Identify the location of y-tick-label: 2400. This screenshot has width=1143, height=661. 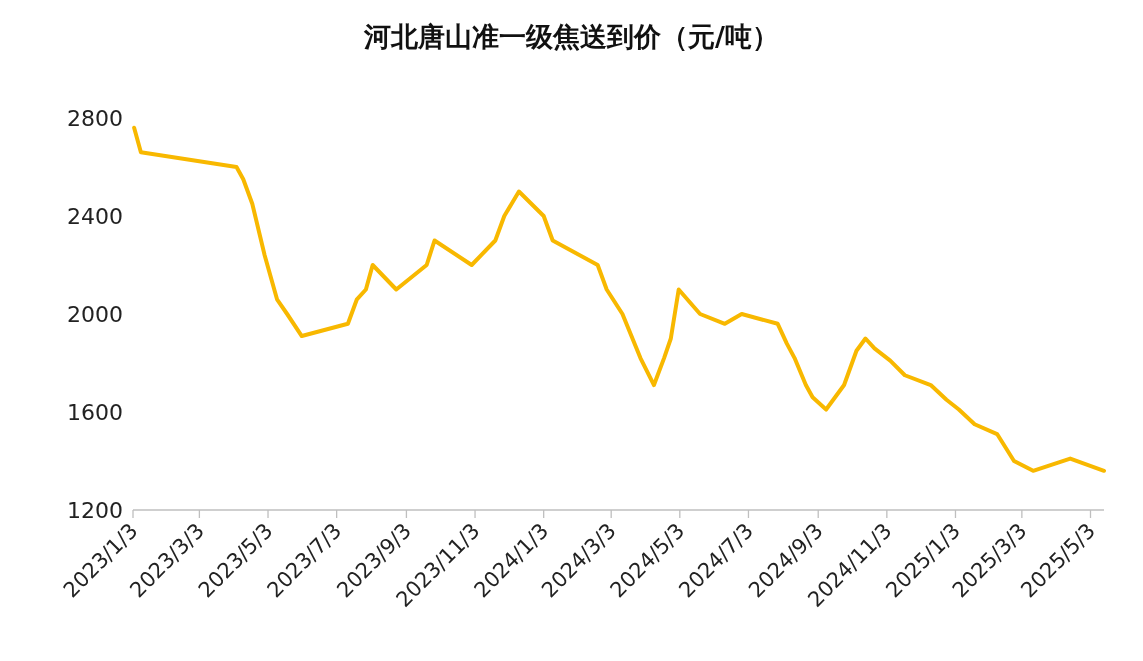
(95, 216).